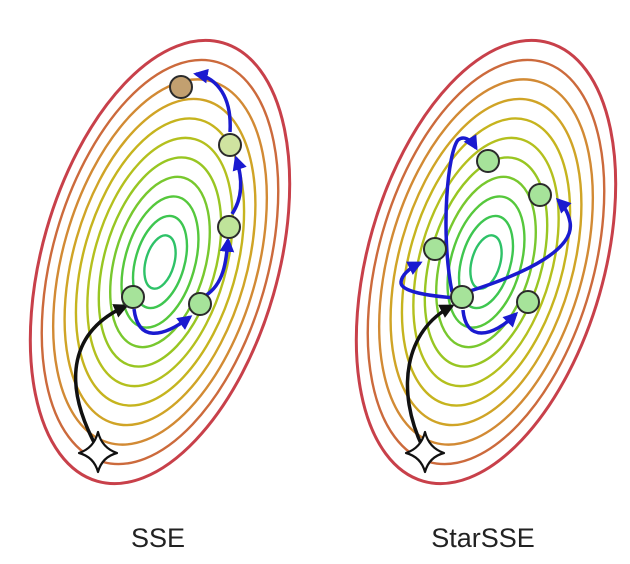 The width and height of the screenshot is (630, 564). Describe the element at coordinates (520, 245) in the screenshot. I see `trajectory-starsse-right` at that location.